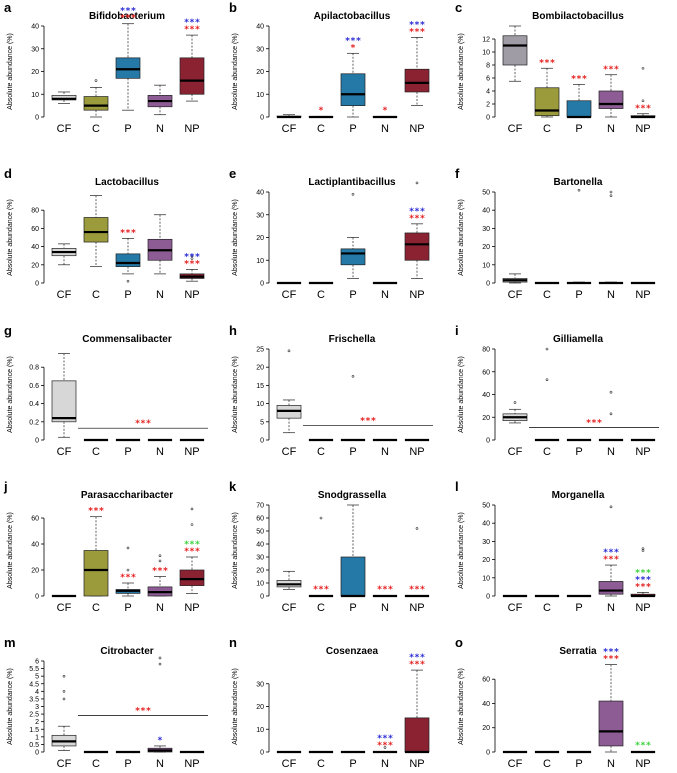  What do you see at coordinates (127, 16) in the screenshot?
I see `panel-title: Bifidobacterium` at bounding box center [127, 16].